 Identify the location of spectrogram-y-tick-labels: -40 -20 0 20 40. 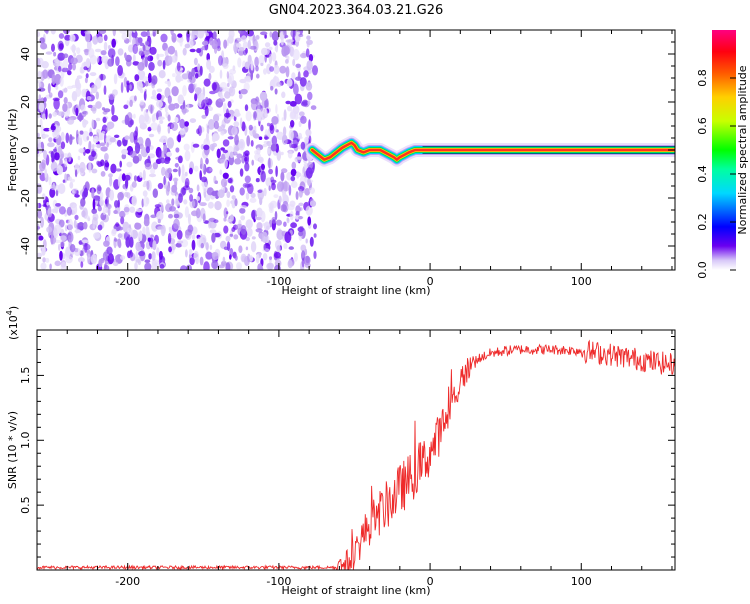
(25, 151).